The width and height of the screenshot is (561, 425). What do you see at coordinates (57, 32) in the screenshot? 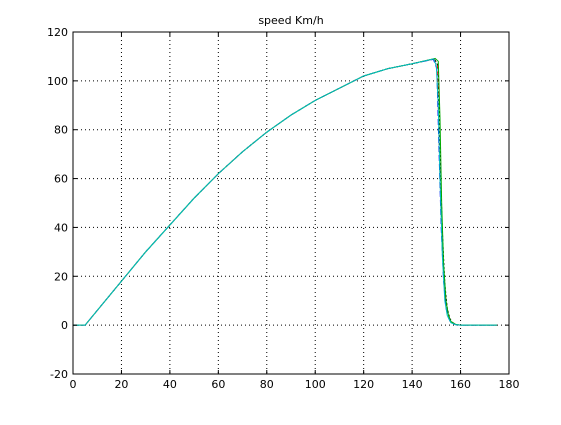
I see `y-tick-label: 120` at bounding box center [57, 32].